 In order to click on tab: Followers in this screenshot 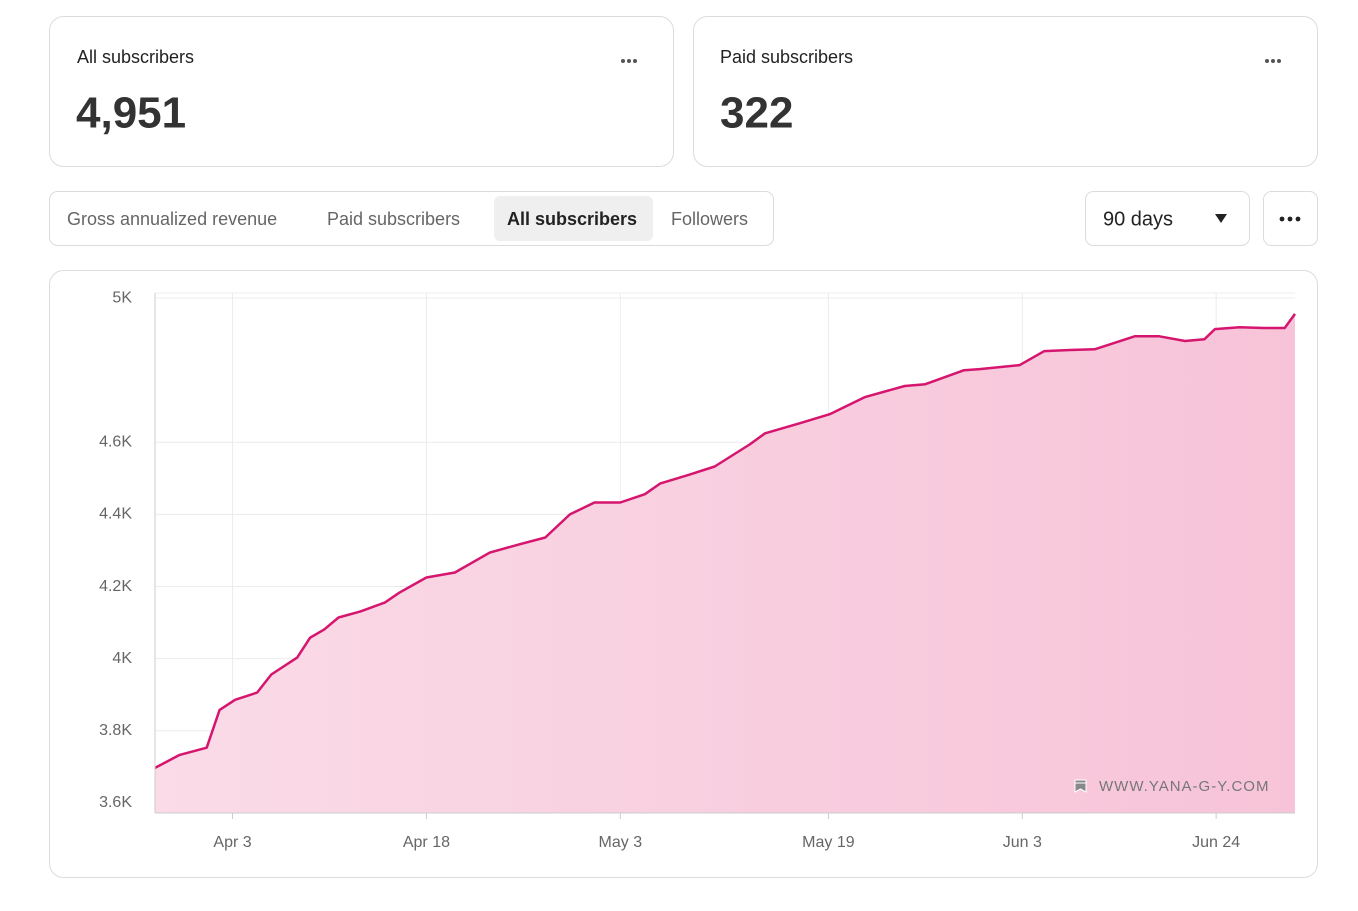, I will do `click(709, 219)`.